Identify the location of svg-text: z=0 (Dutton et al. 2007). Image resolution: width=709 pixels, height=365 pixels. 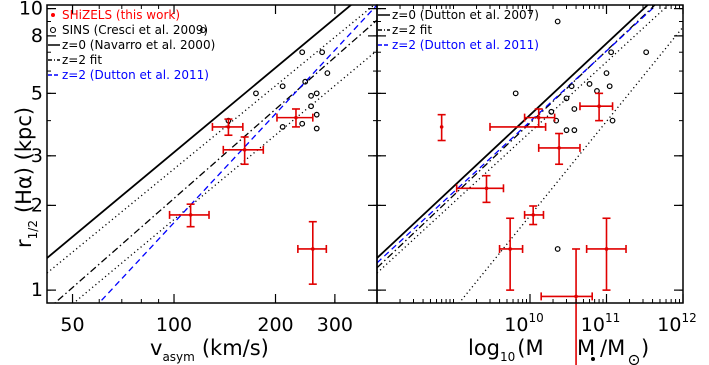
(465, 15).